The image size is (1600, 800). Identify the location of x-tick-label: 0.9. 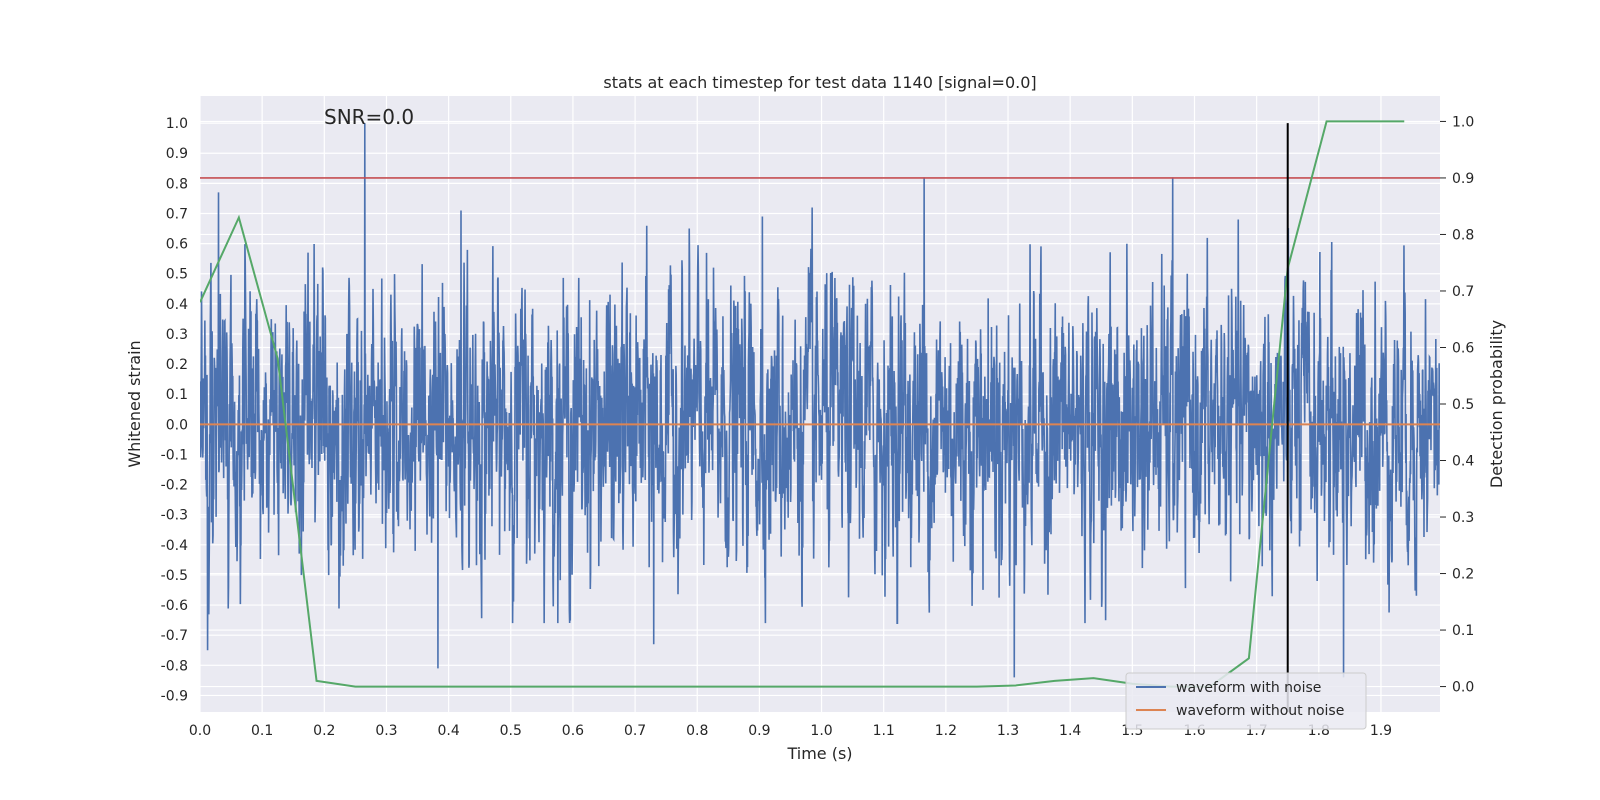
(759, 731).